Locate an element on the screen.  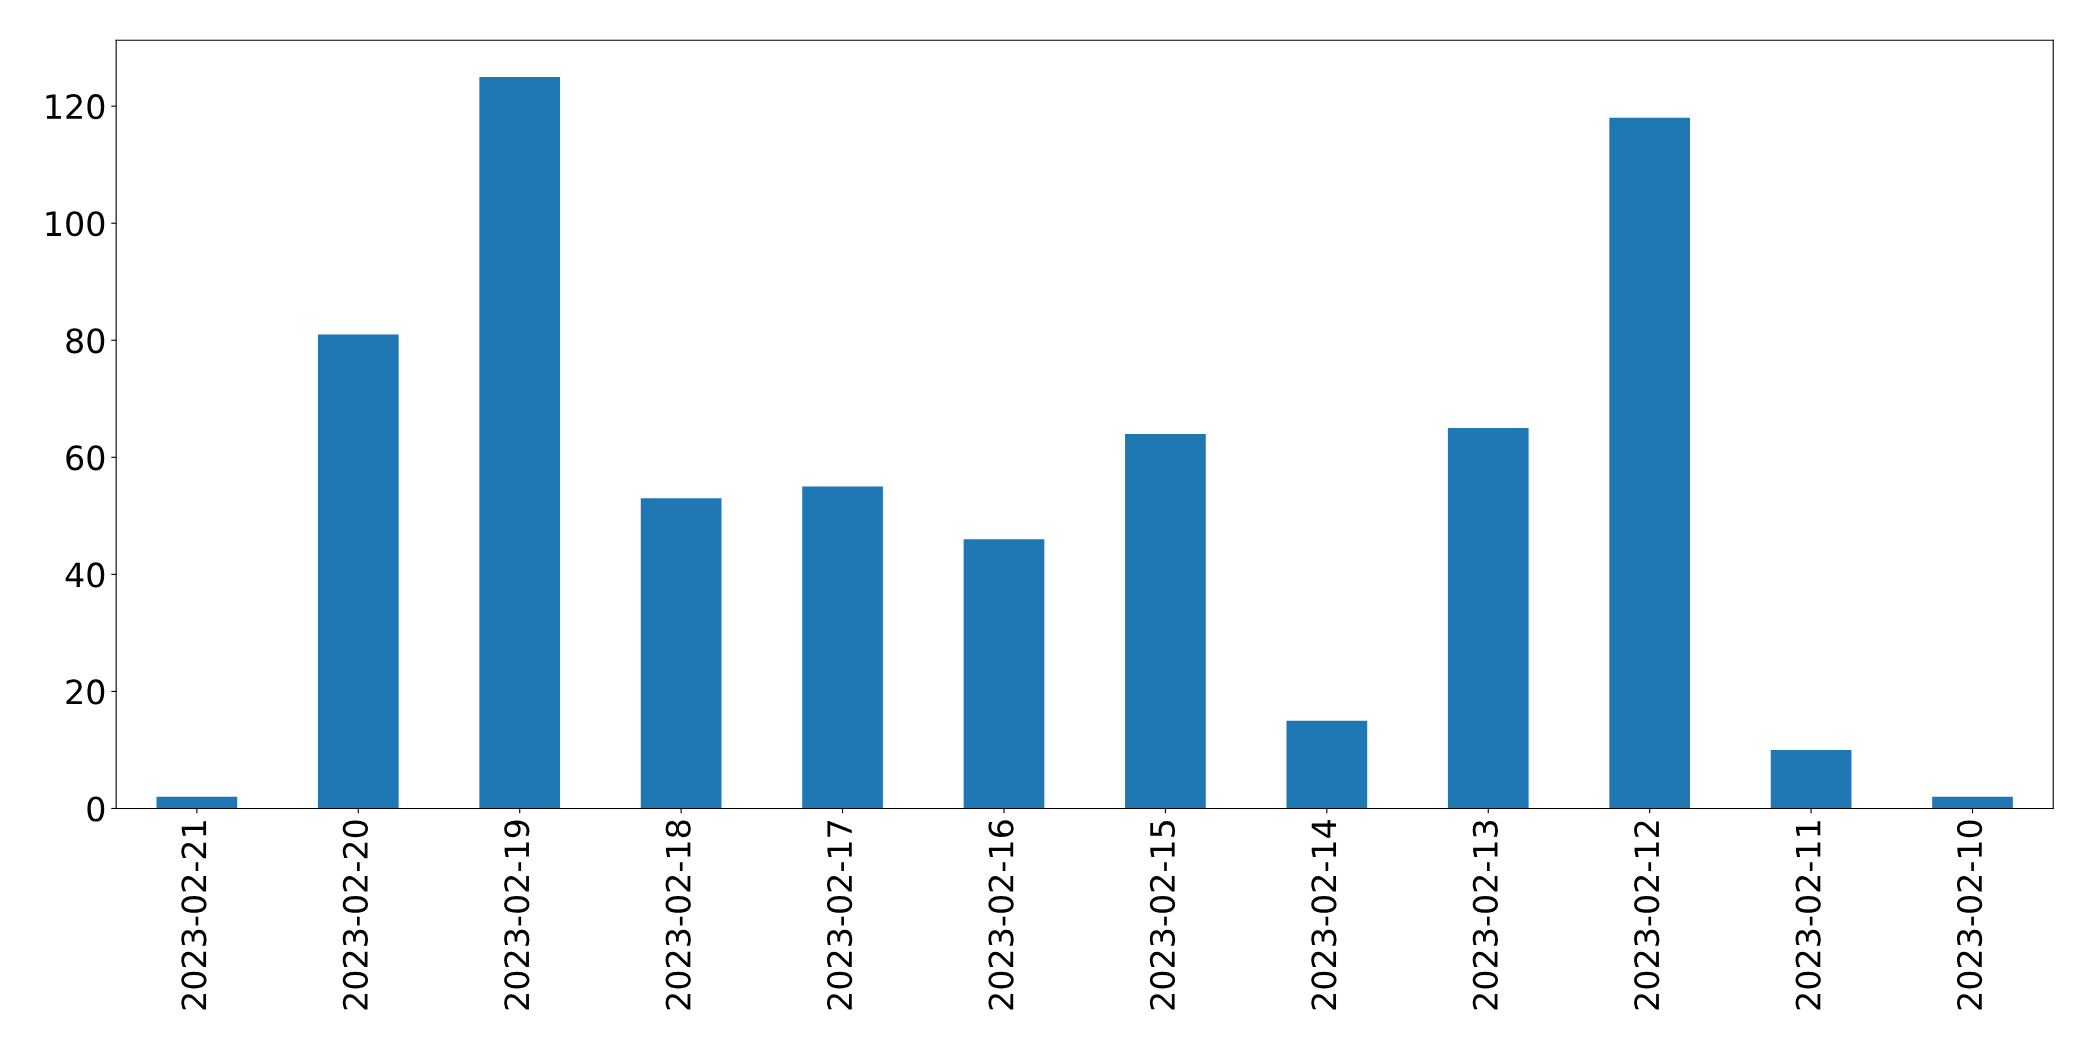
x-tick-label: 2023-02-11 is located at coordinates (1808, 915).